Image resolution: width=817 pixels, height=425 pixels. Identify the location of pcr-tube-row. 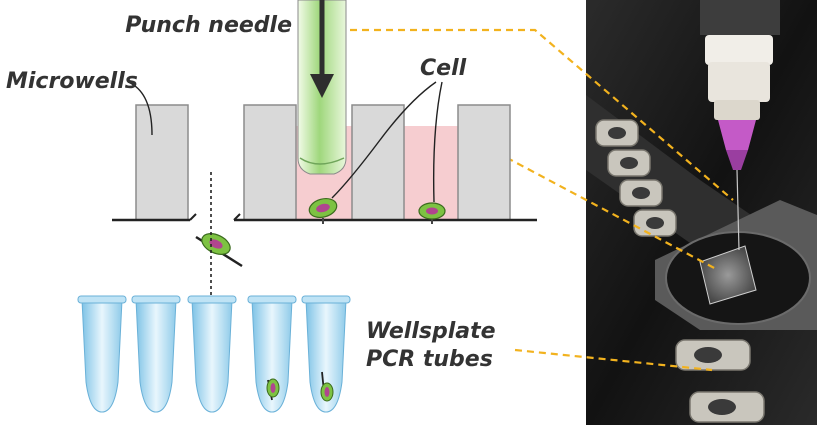
(214, 354).